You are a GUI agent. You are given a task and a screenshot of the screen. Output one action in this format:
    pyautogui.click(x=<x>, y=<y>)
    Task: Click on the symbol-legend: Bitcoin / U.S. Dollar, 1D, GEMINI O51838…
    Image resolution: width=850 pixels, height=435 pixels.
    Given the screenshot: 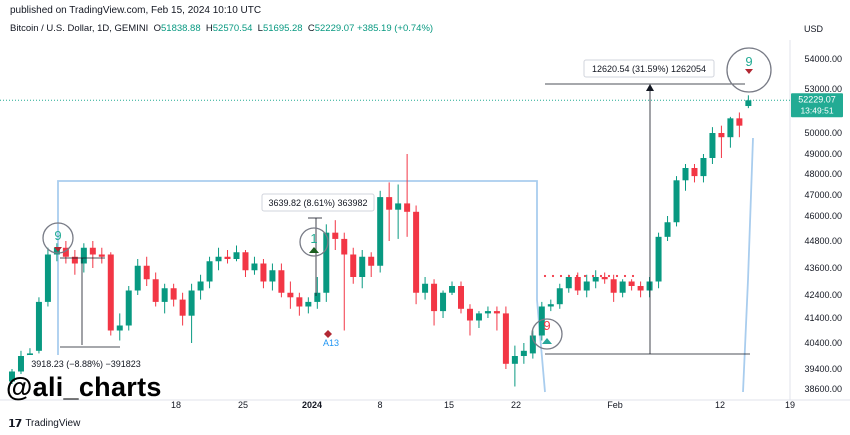 What is the action you would take?
    pyautogui.click(x=221, y=28)
    